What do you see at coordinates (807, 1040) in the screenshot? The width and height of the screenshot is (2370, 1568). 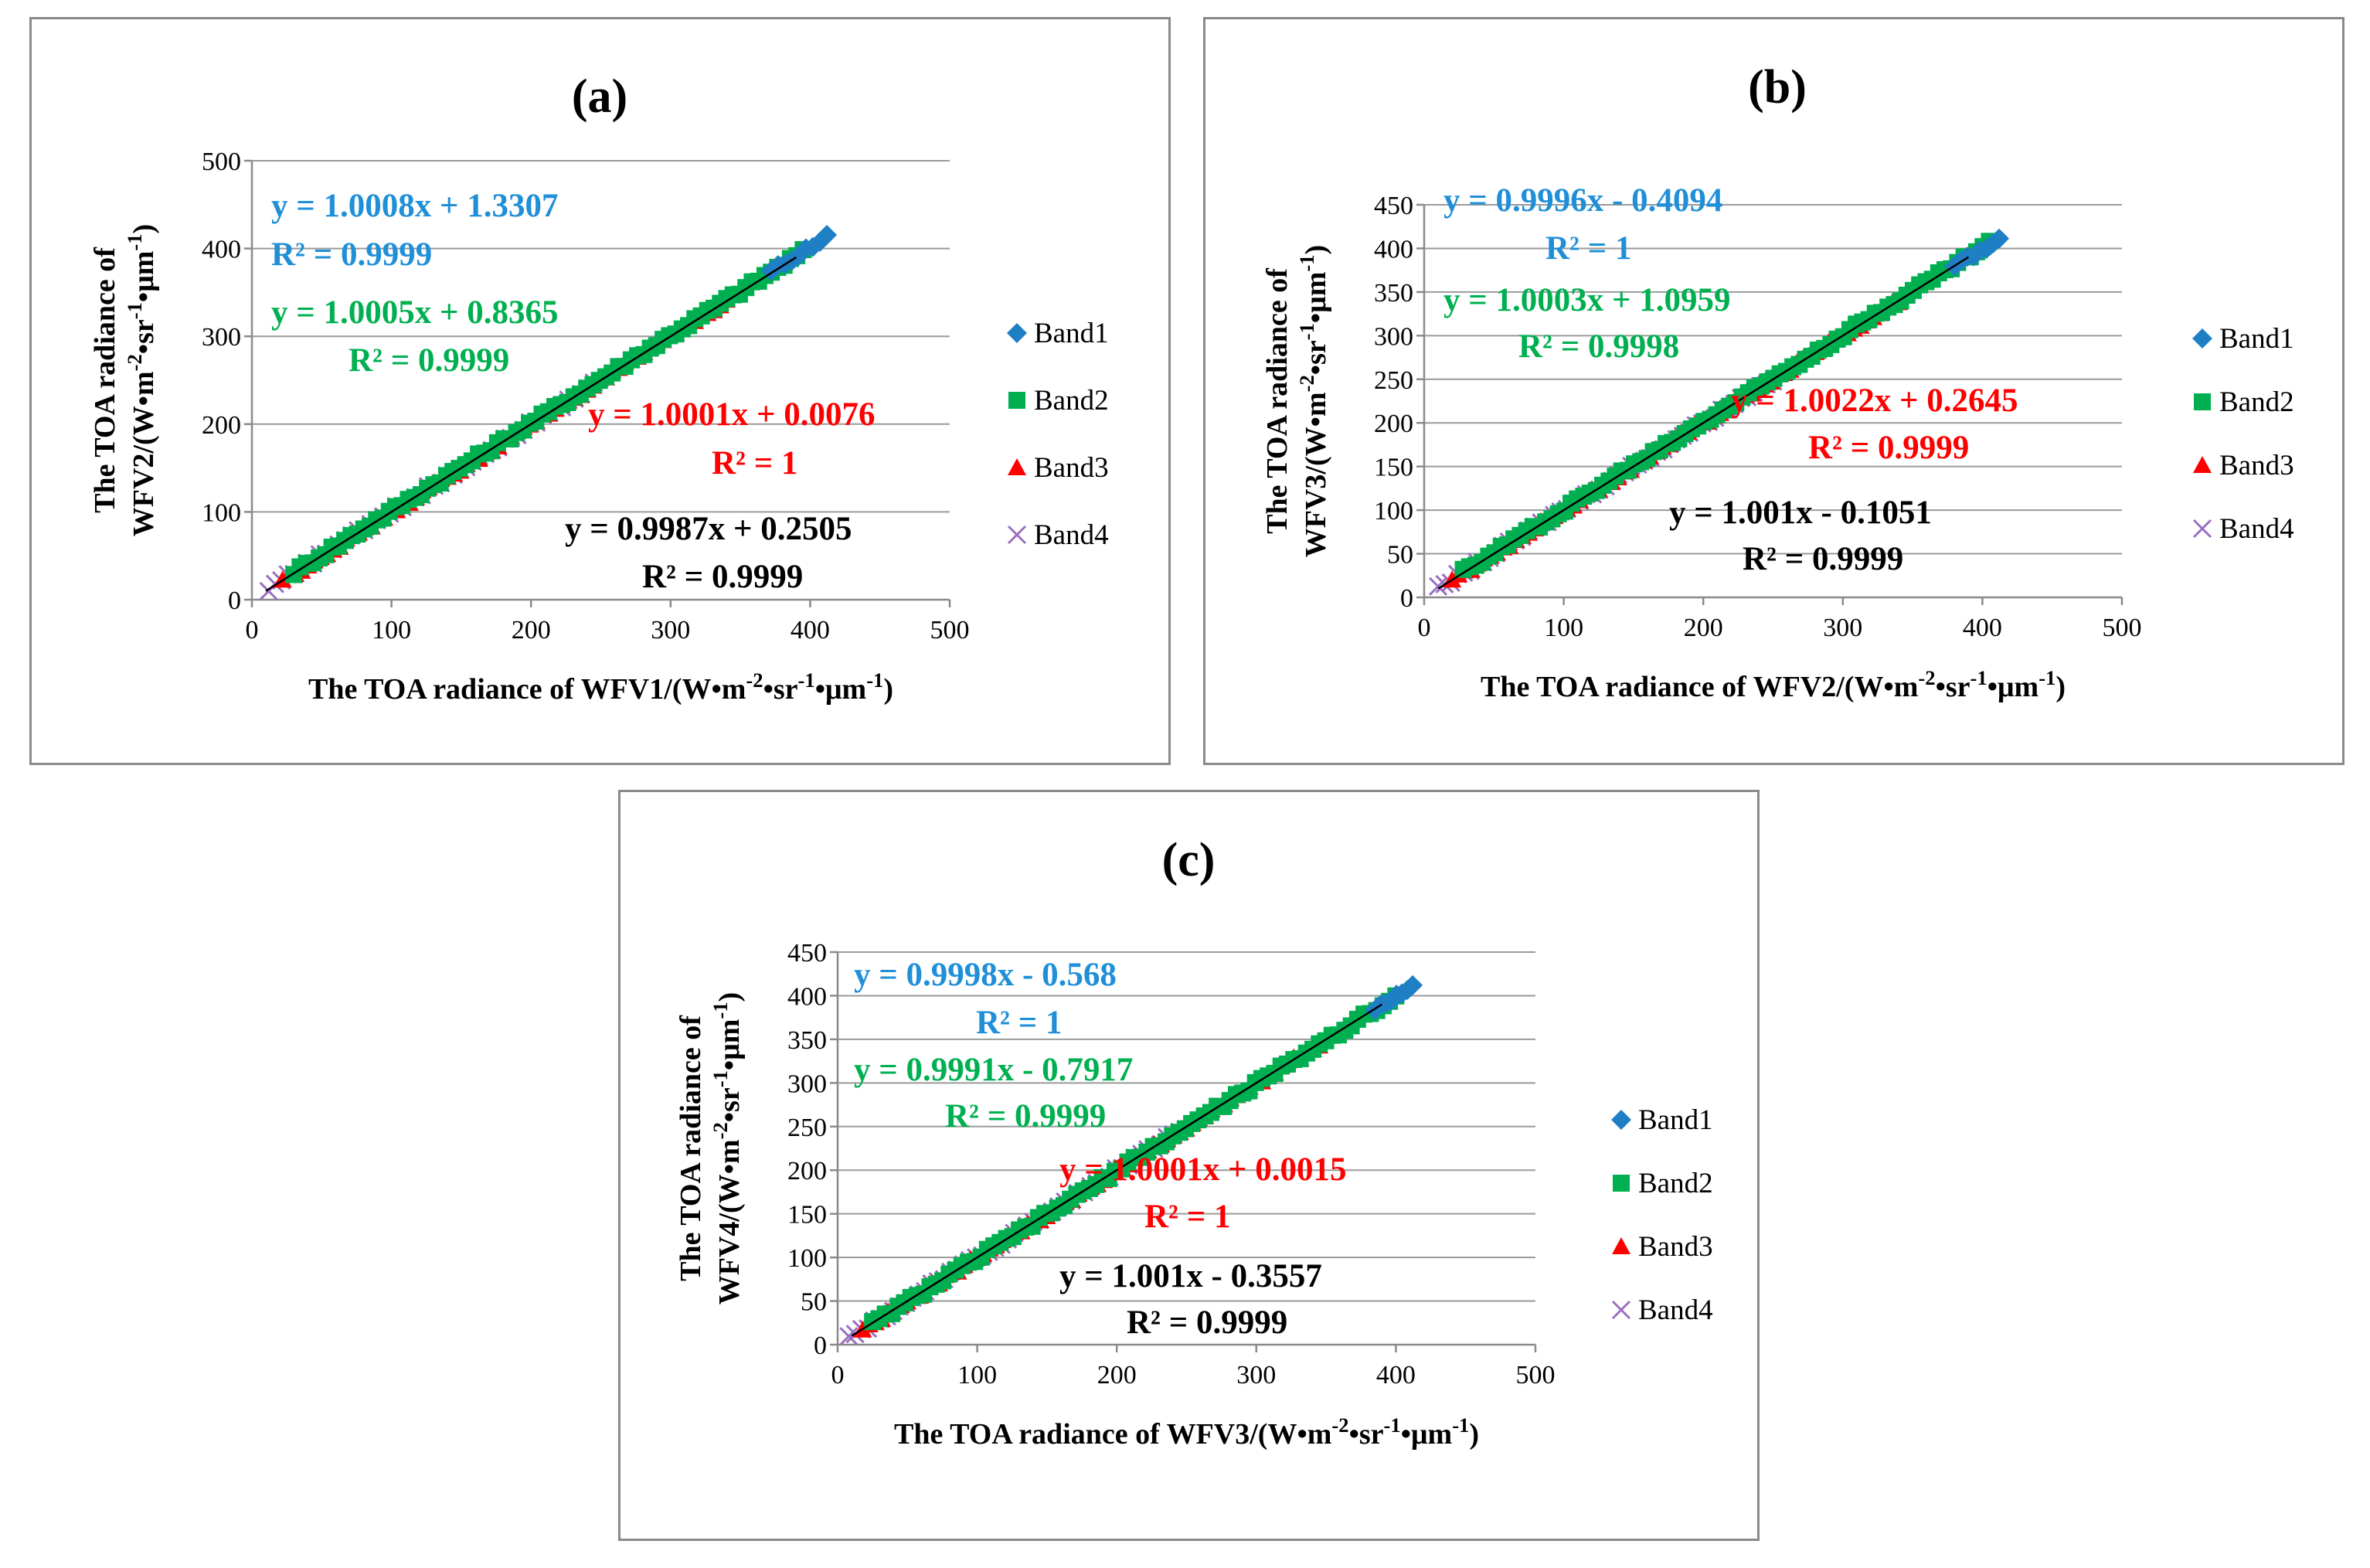 I see `y-tick-label: 350` at bounding box center [807, 1040].